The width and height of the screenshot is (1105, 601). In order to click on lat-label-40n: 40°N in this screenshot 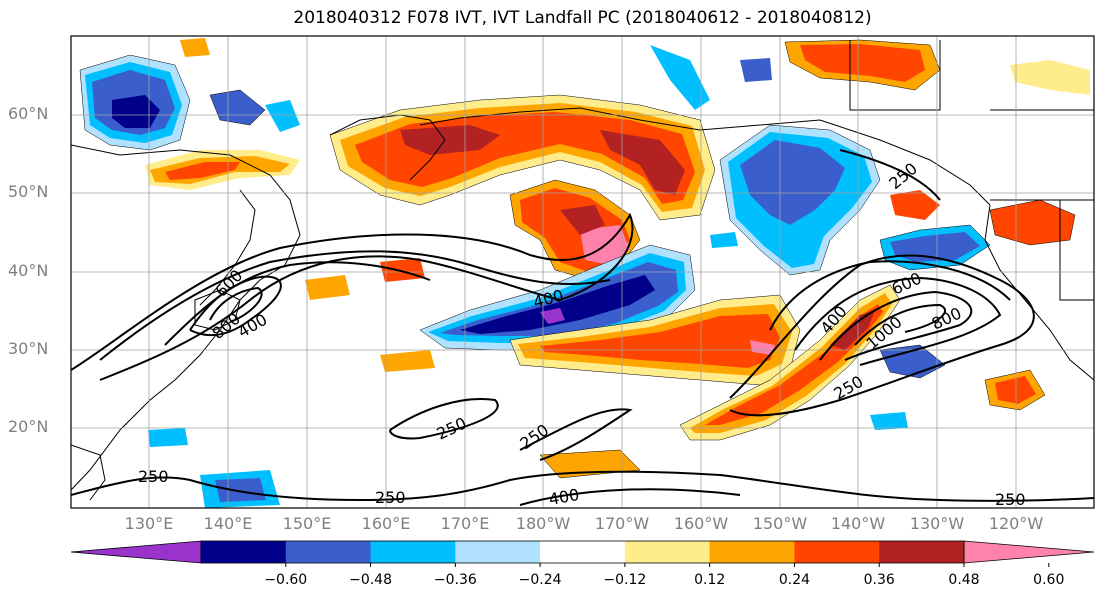, I will do `click(28, 270)`.